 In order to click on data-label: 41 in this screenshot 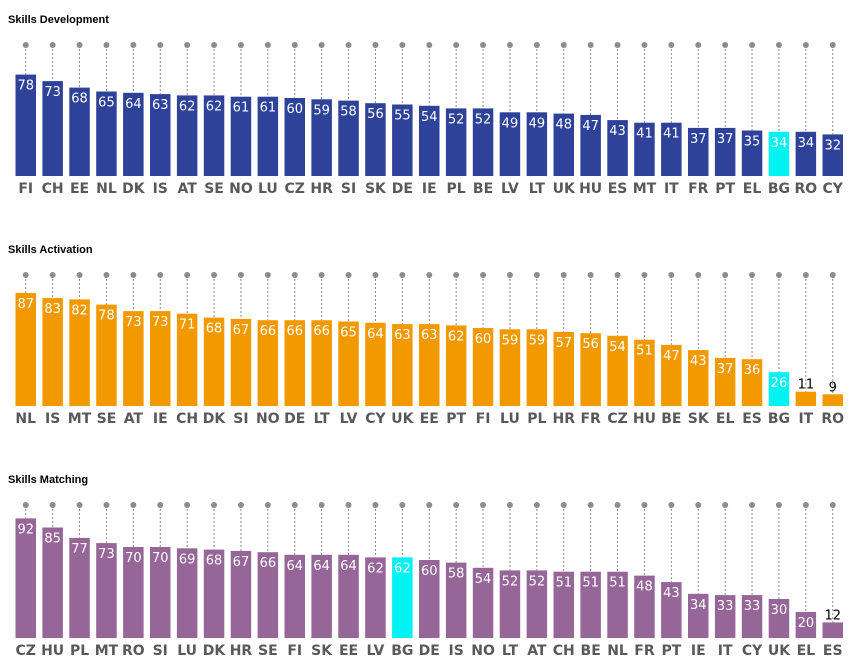, I will do `click(644, 134)`.